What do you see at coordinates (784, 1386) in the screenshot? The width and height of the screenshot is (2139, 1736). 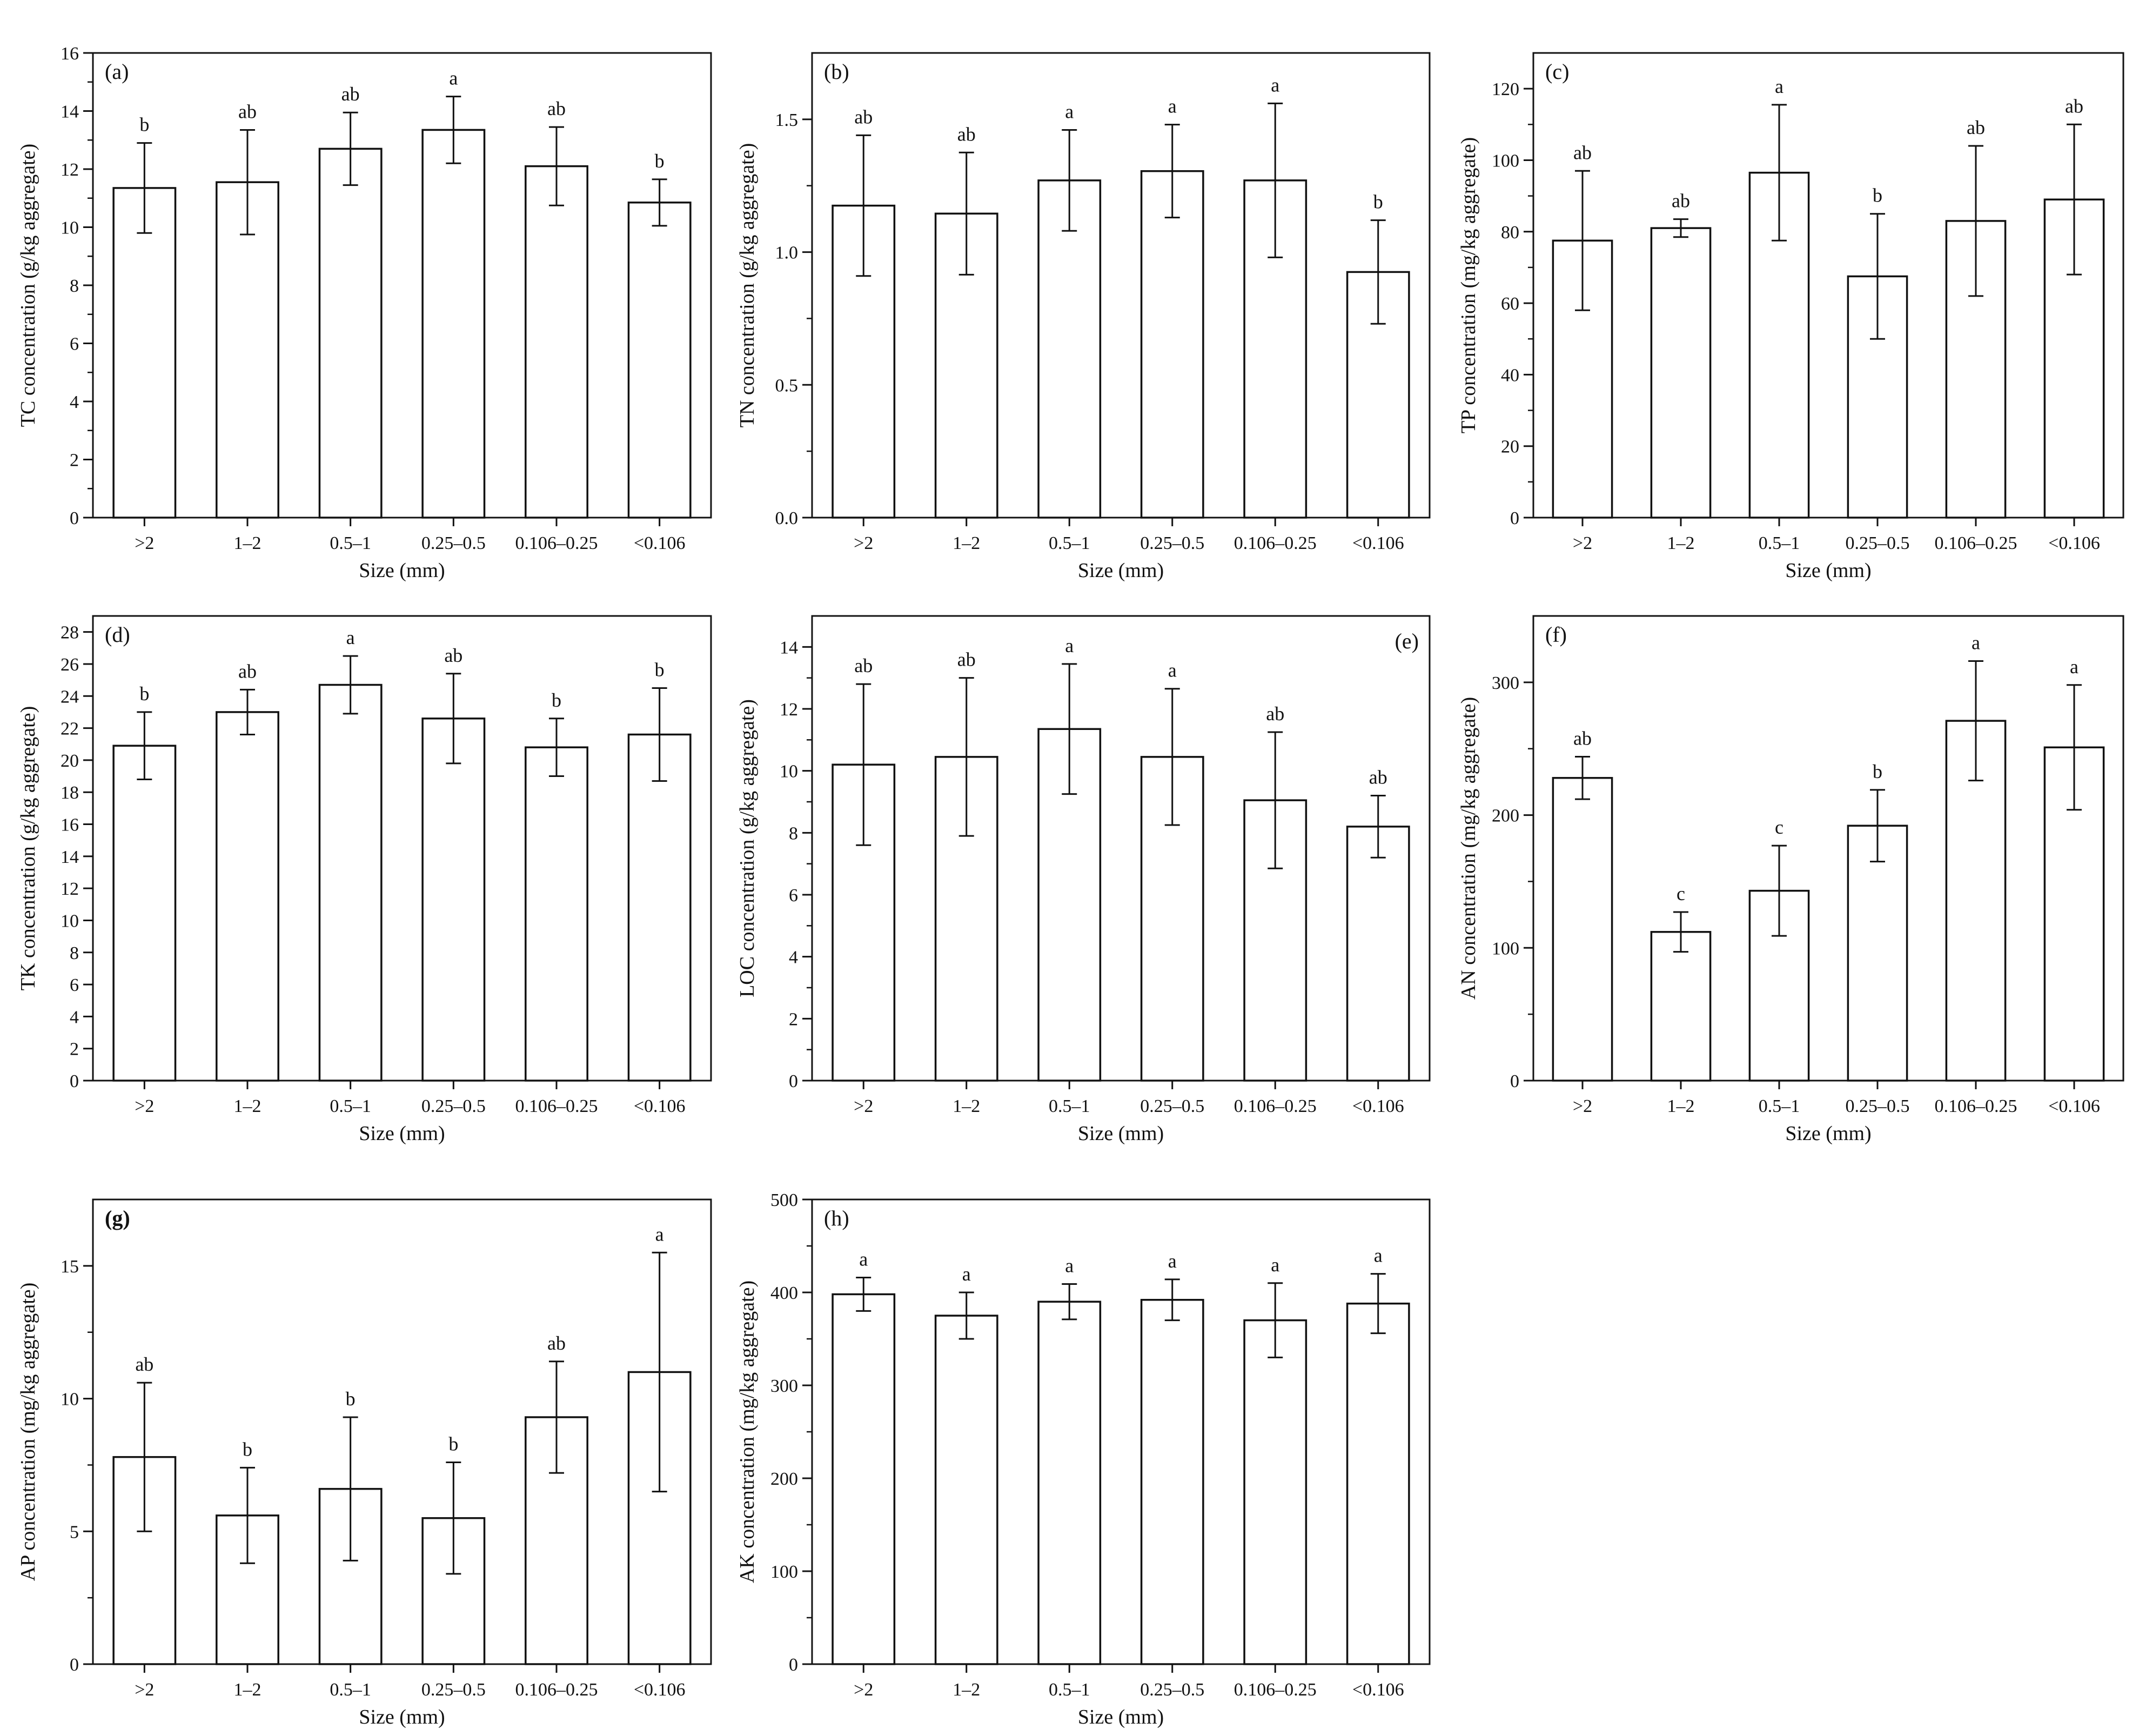 I see `y-tick-label: 300` at bounding box center [784, 1386].